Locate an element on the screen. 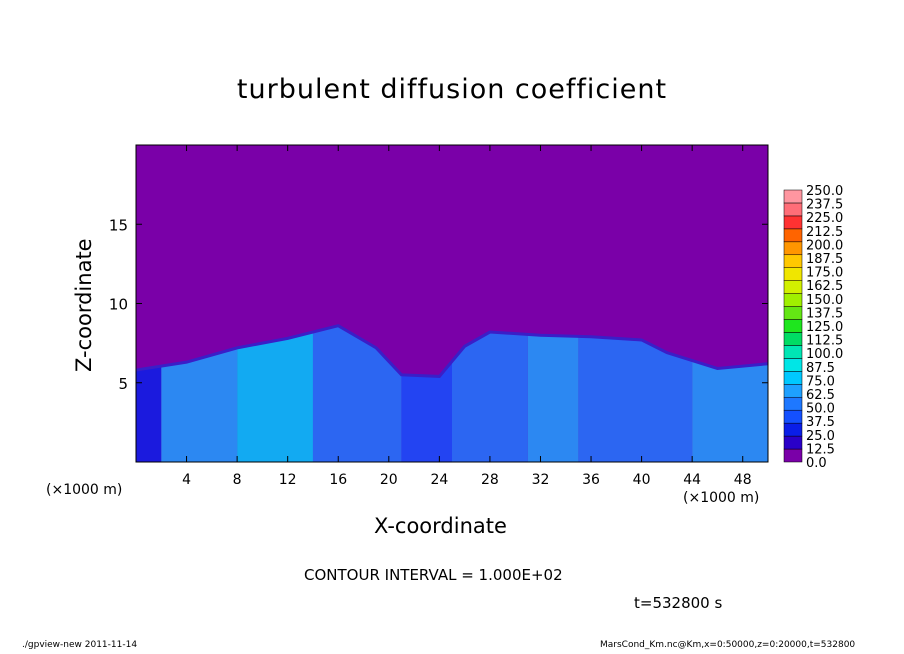  y-tick-label: 15 is located at coordinates (118, 225).